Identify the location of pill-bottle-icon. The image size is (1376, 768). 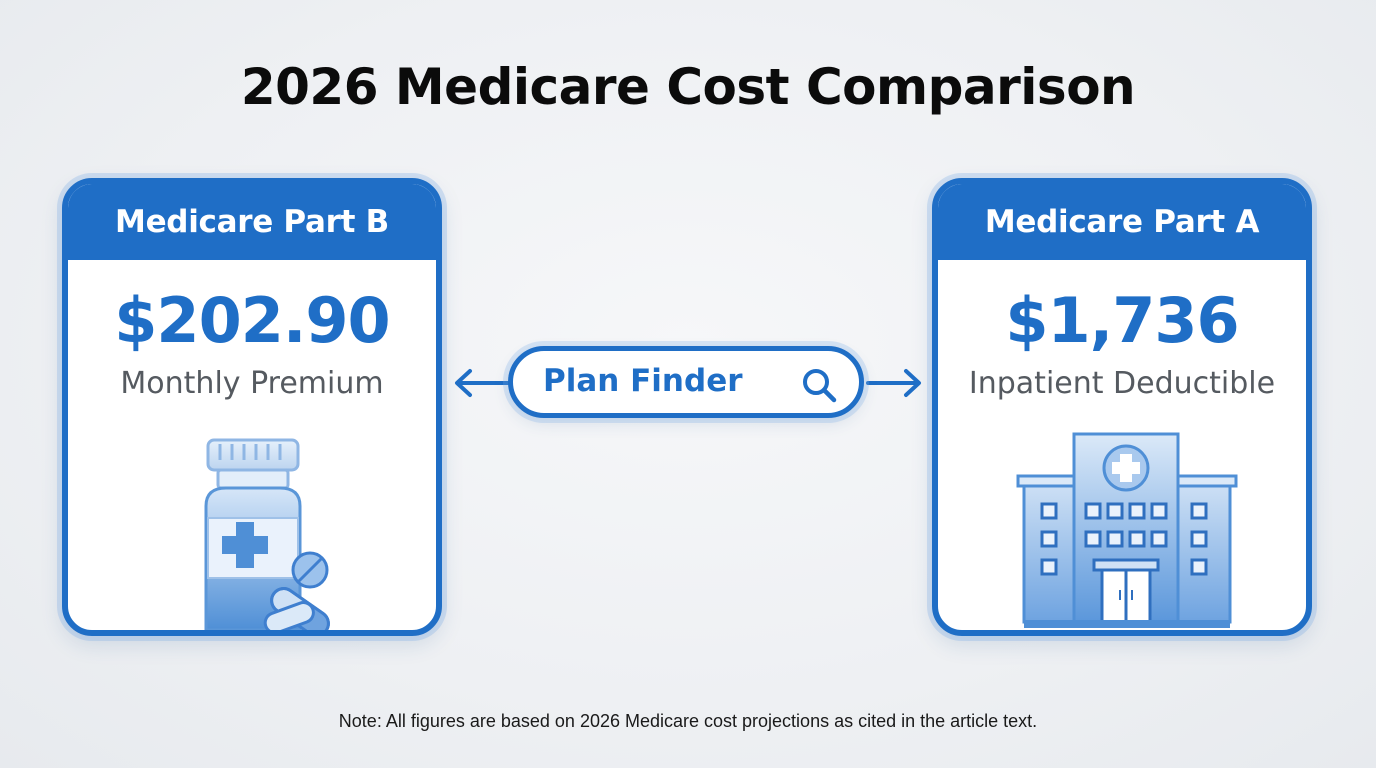
(267, 534).